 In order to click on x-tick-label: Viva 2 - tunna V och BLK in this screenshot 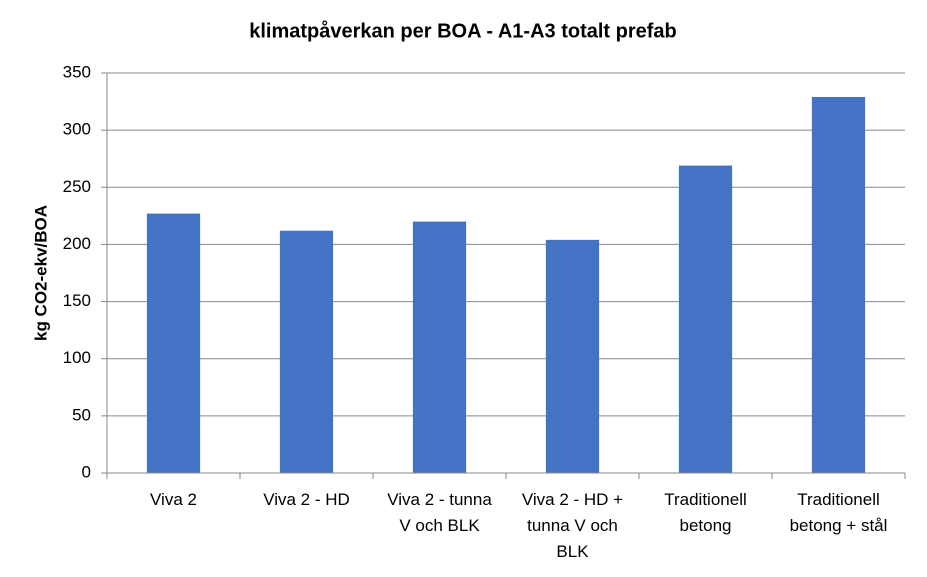, I will do `click(439, 512)`.